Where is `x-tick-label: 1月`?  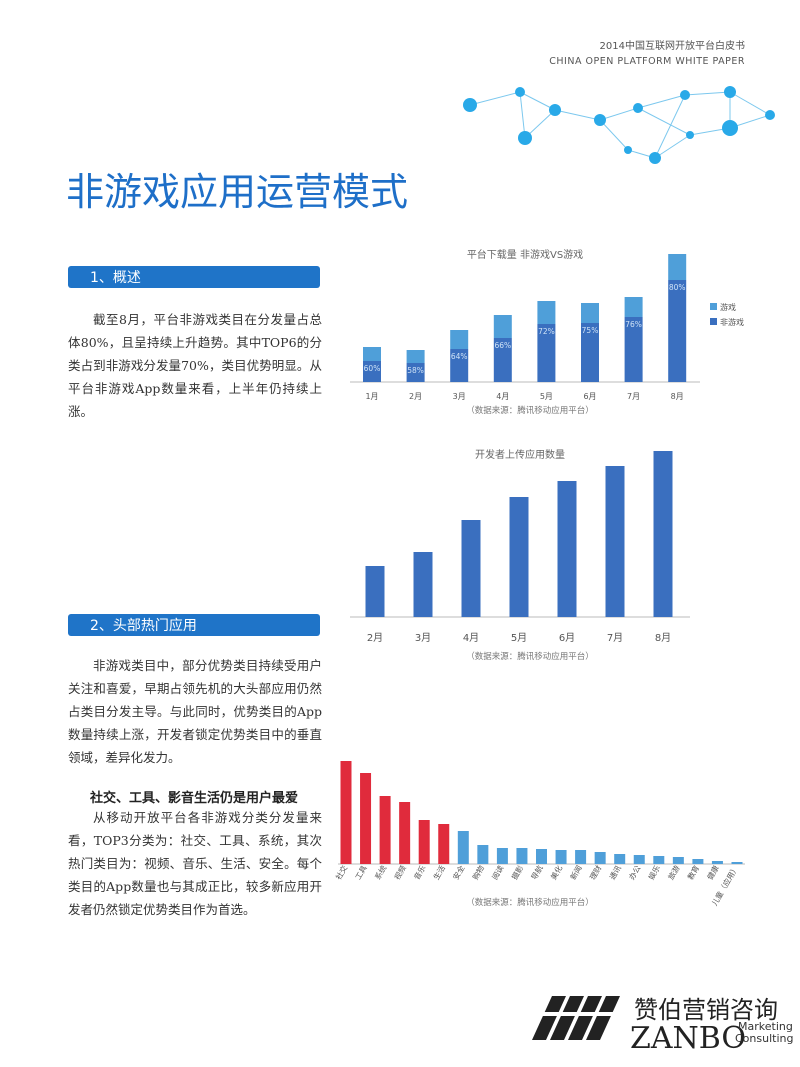
x-tick-label: 1月 is located at coordinates (371, 396).